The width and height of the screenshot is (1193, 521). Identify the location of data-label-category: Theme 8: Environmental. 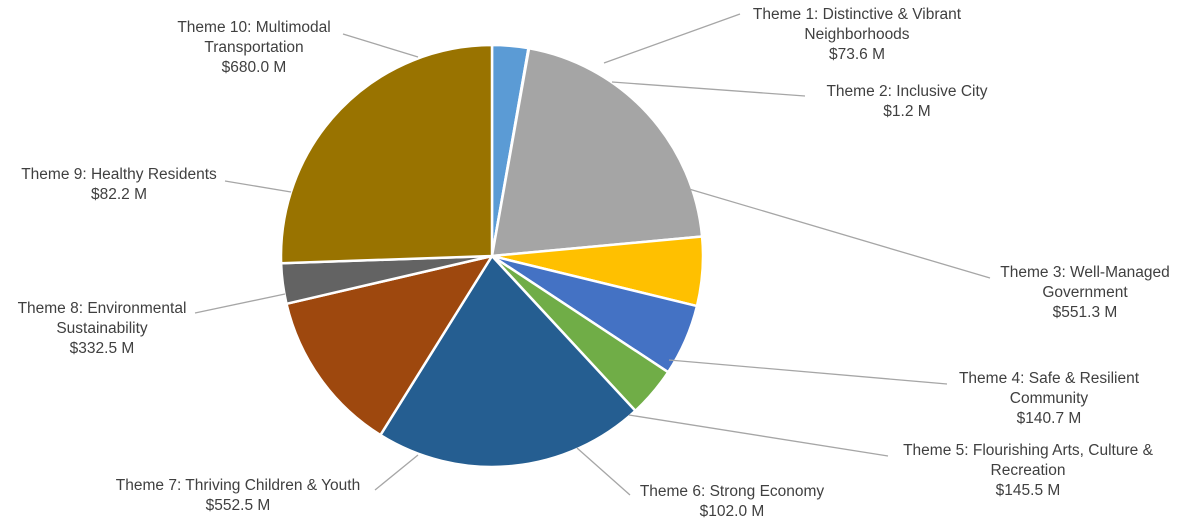
(102, 308).